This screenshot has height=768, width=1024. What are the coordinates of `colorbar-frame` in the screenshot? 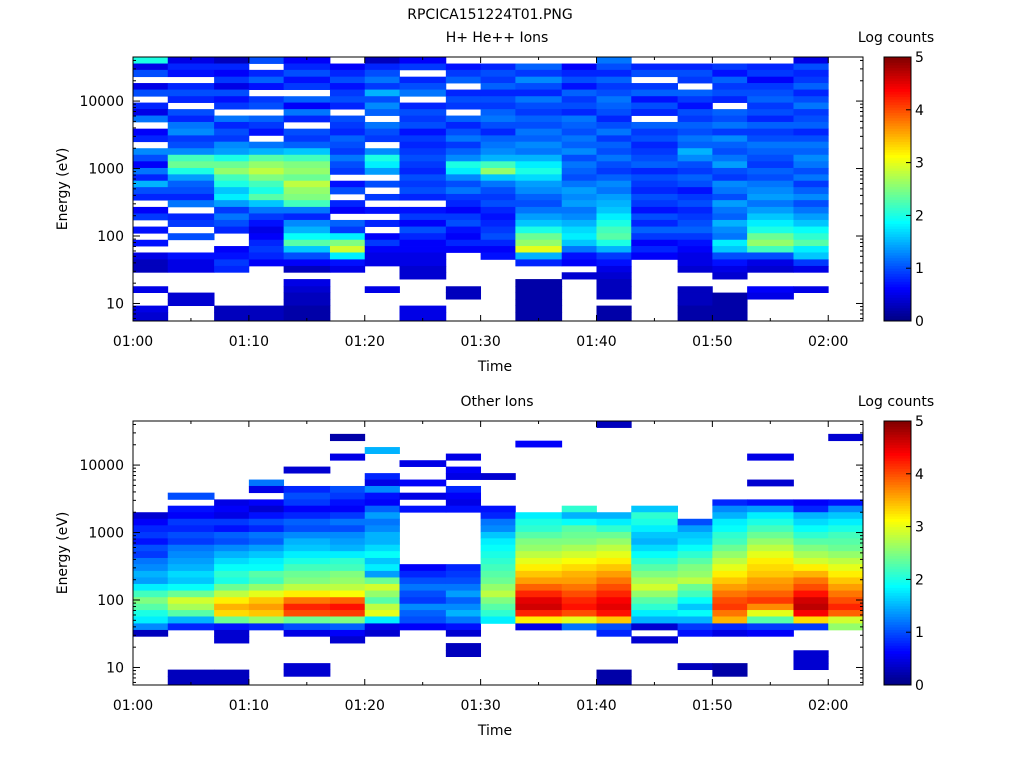 It's located at (897, 553).